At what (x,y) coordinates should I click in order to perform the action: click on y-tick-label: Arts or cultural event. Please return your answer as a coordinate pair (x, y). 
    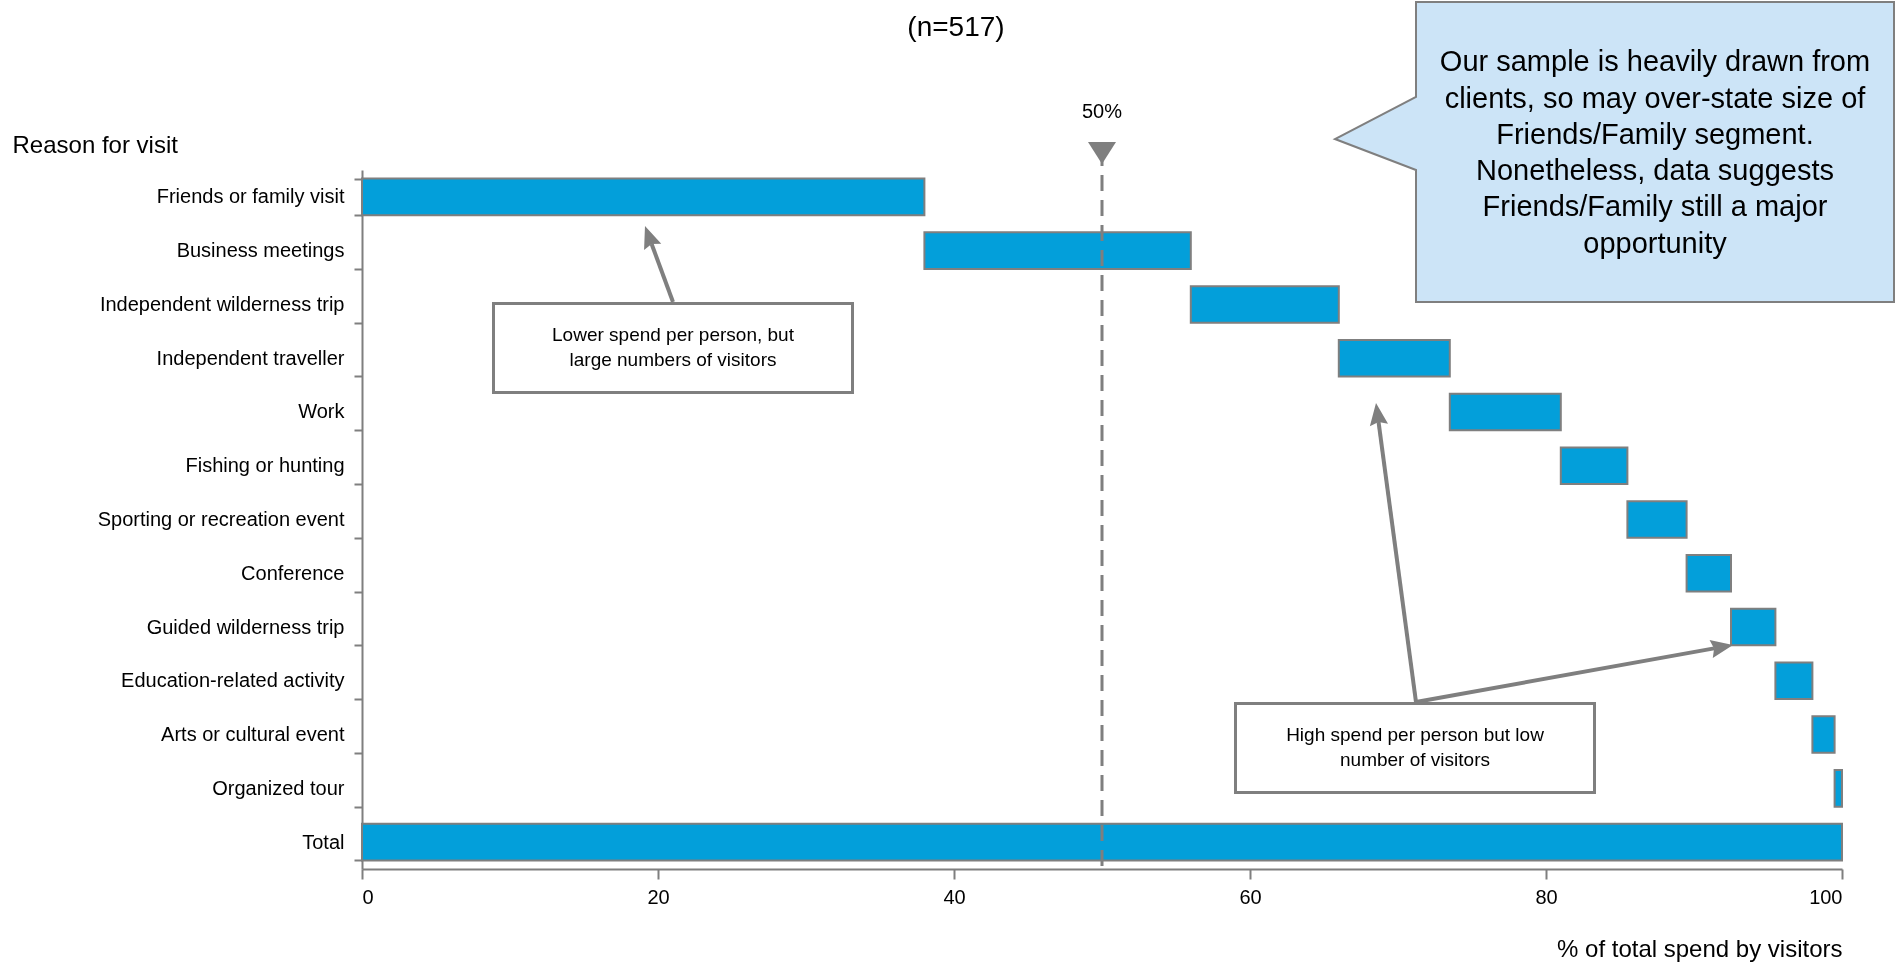
    Looking at the image, I should click on (253, 734).